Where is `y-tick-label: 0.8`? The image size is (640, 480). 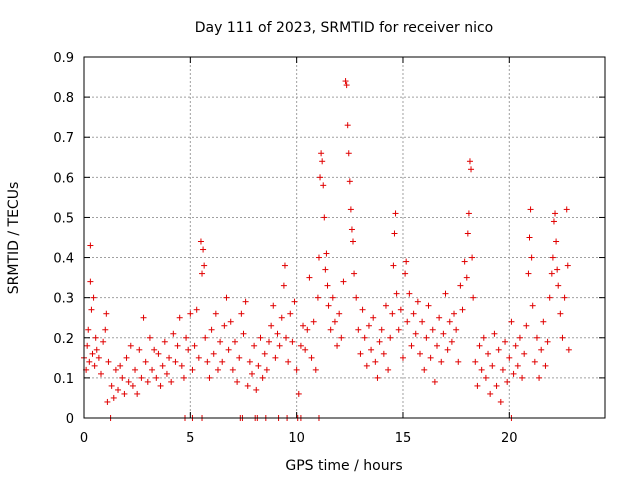 y-tick-label: 0.8 is located at coordinates (63, 98).